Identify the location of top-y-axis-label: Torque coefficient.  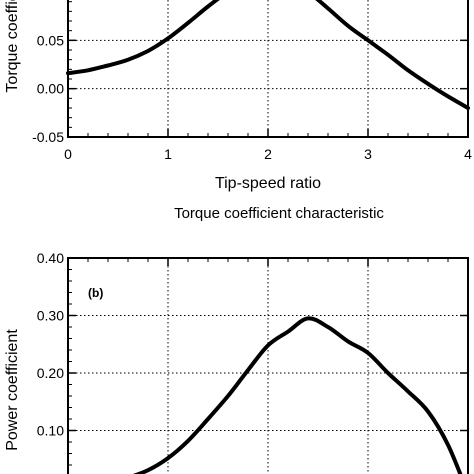
(12, 46).